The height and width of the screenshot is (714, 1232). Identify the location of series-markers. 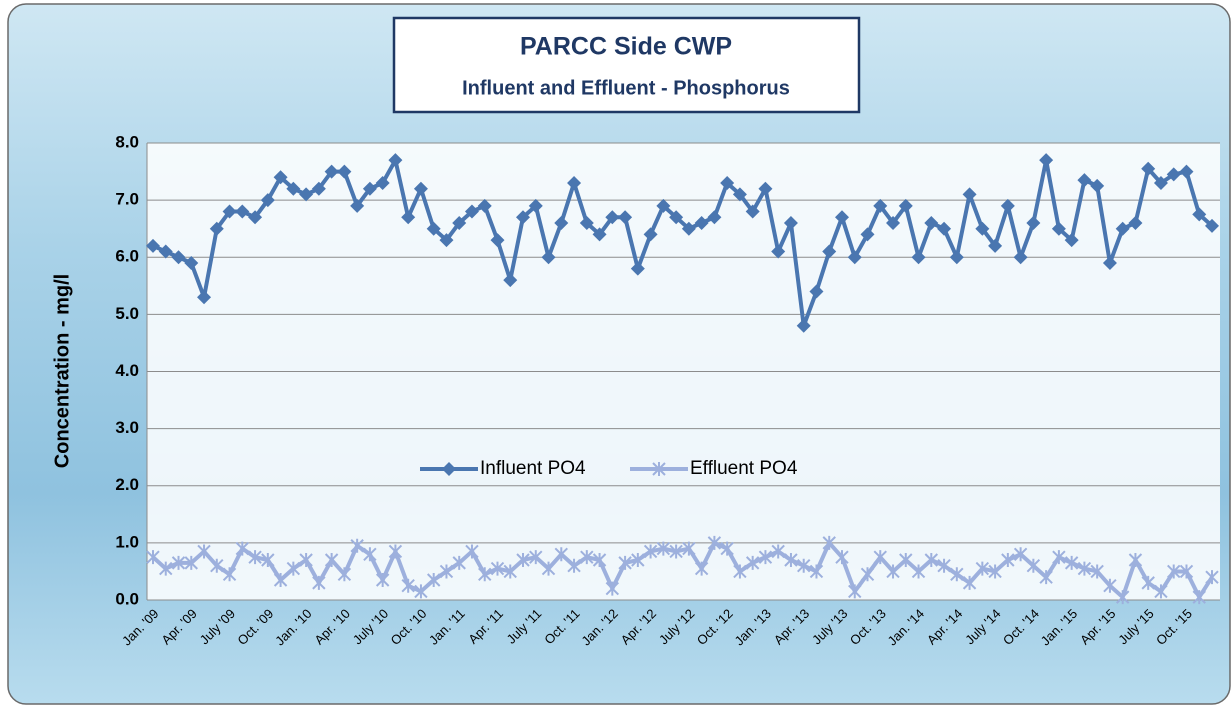
(682, 570).